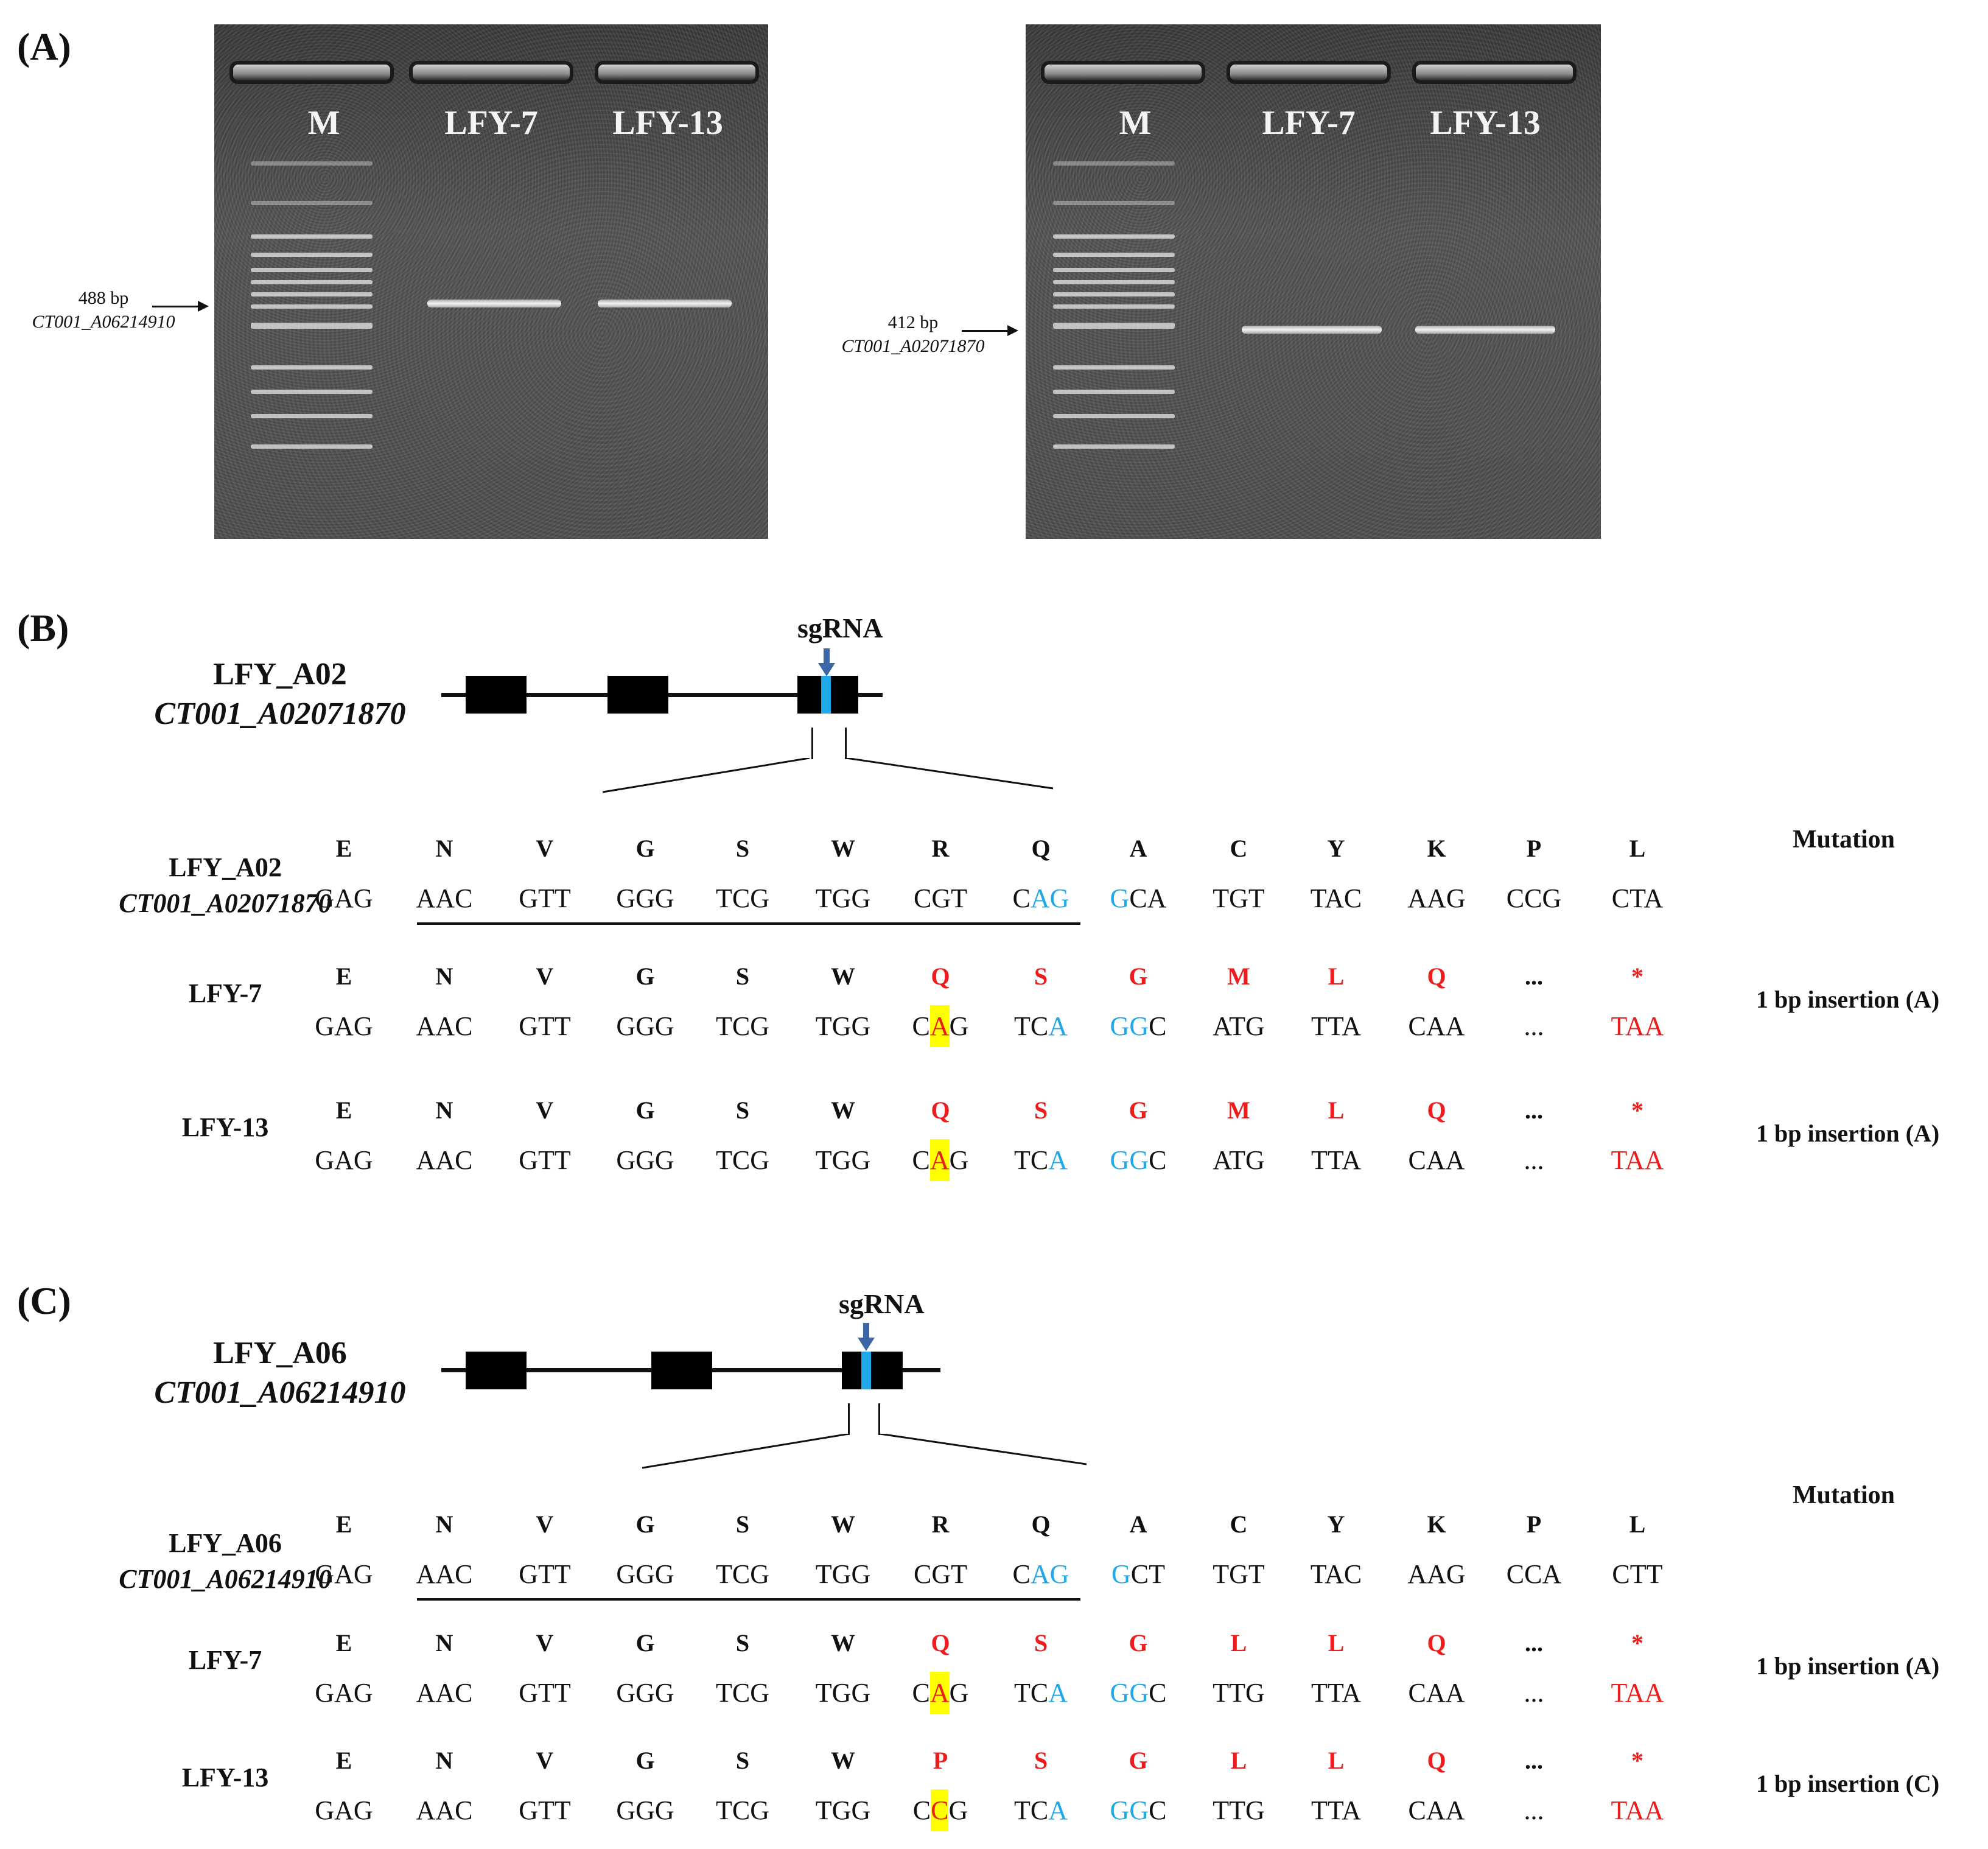 The height and width of the screenshot is (1849, 1988). Describe the element at coordinates (864, 1451) in the screenshot. I see `zoom-lines` at that location.